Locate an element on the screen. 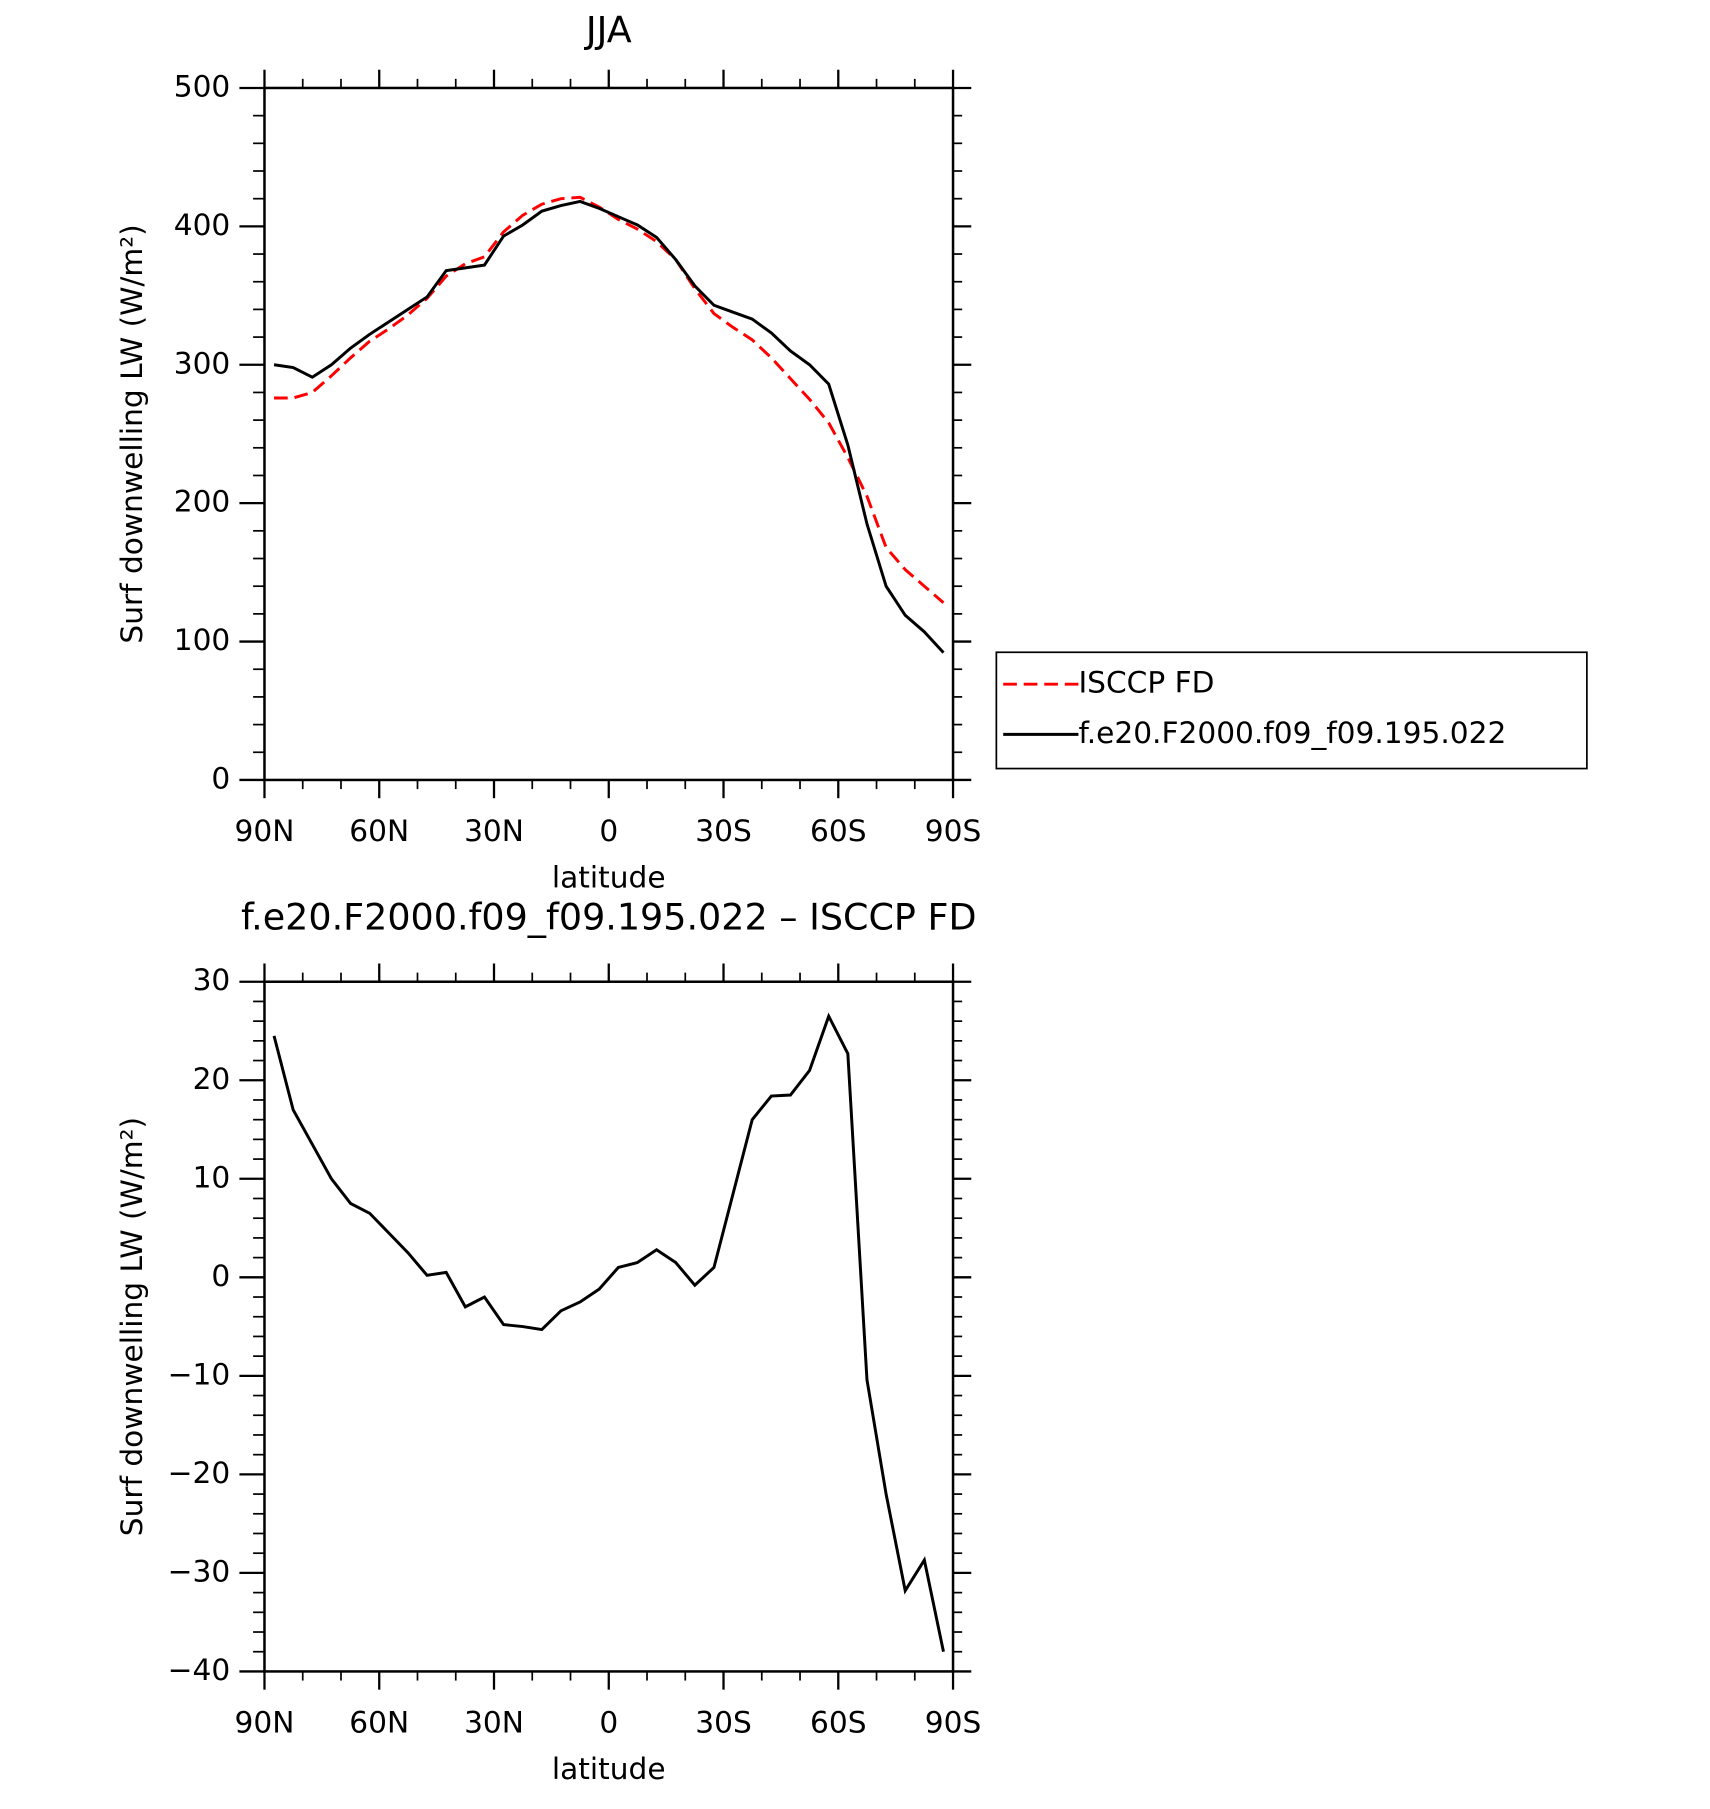 This screenshot has width=1710, height=1809. y-tick-label: 30 is located at coordinates (212, 979).